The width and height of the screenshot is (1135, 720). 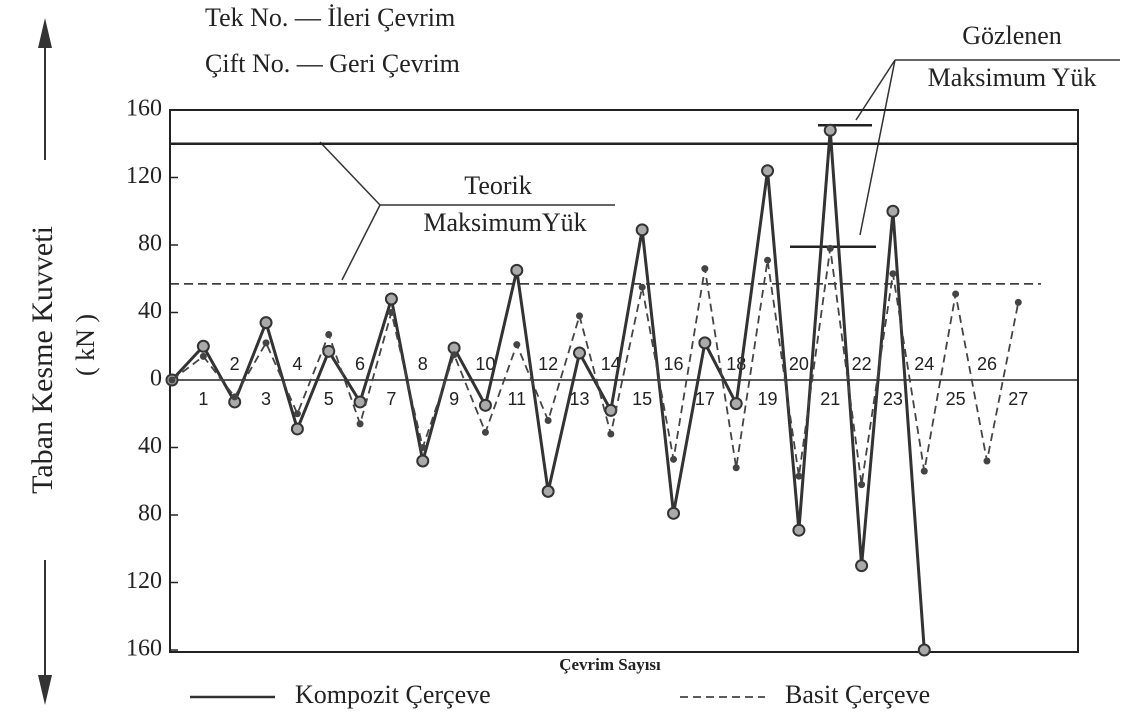 What do you see at coordinates (498, 185) in the screenshot?
I see `annotation: Teorik` at bounding box center [498, 185].